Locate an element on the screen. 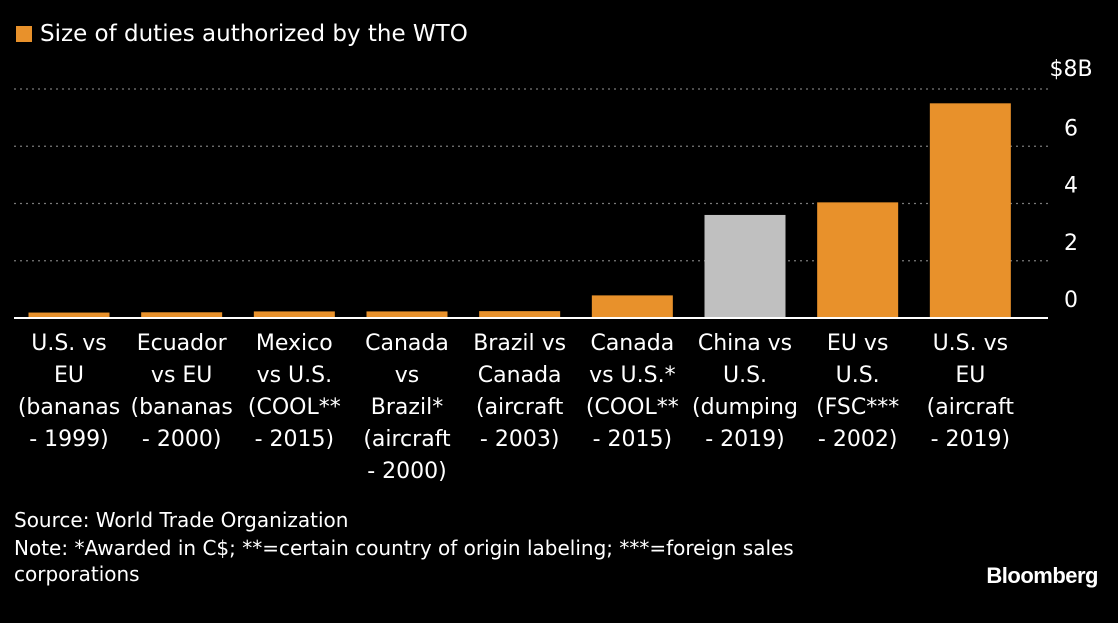 The image size is (1118, 623). x-tick-label: Ecuador is located at coordinates (182, 343).